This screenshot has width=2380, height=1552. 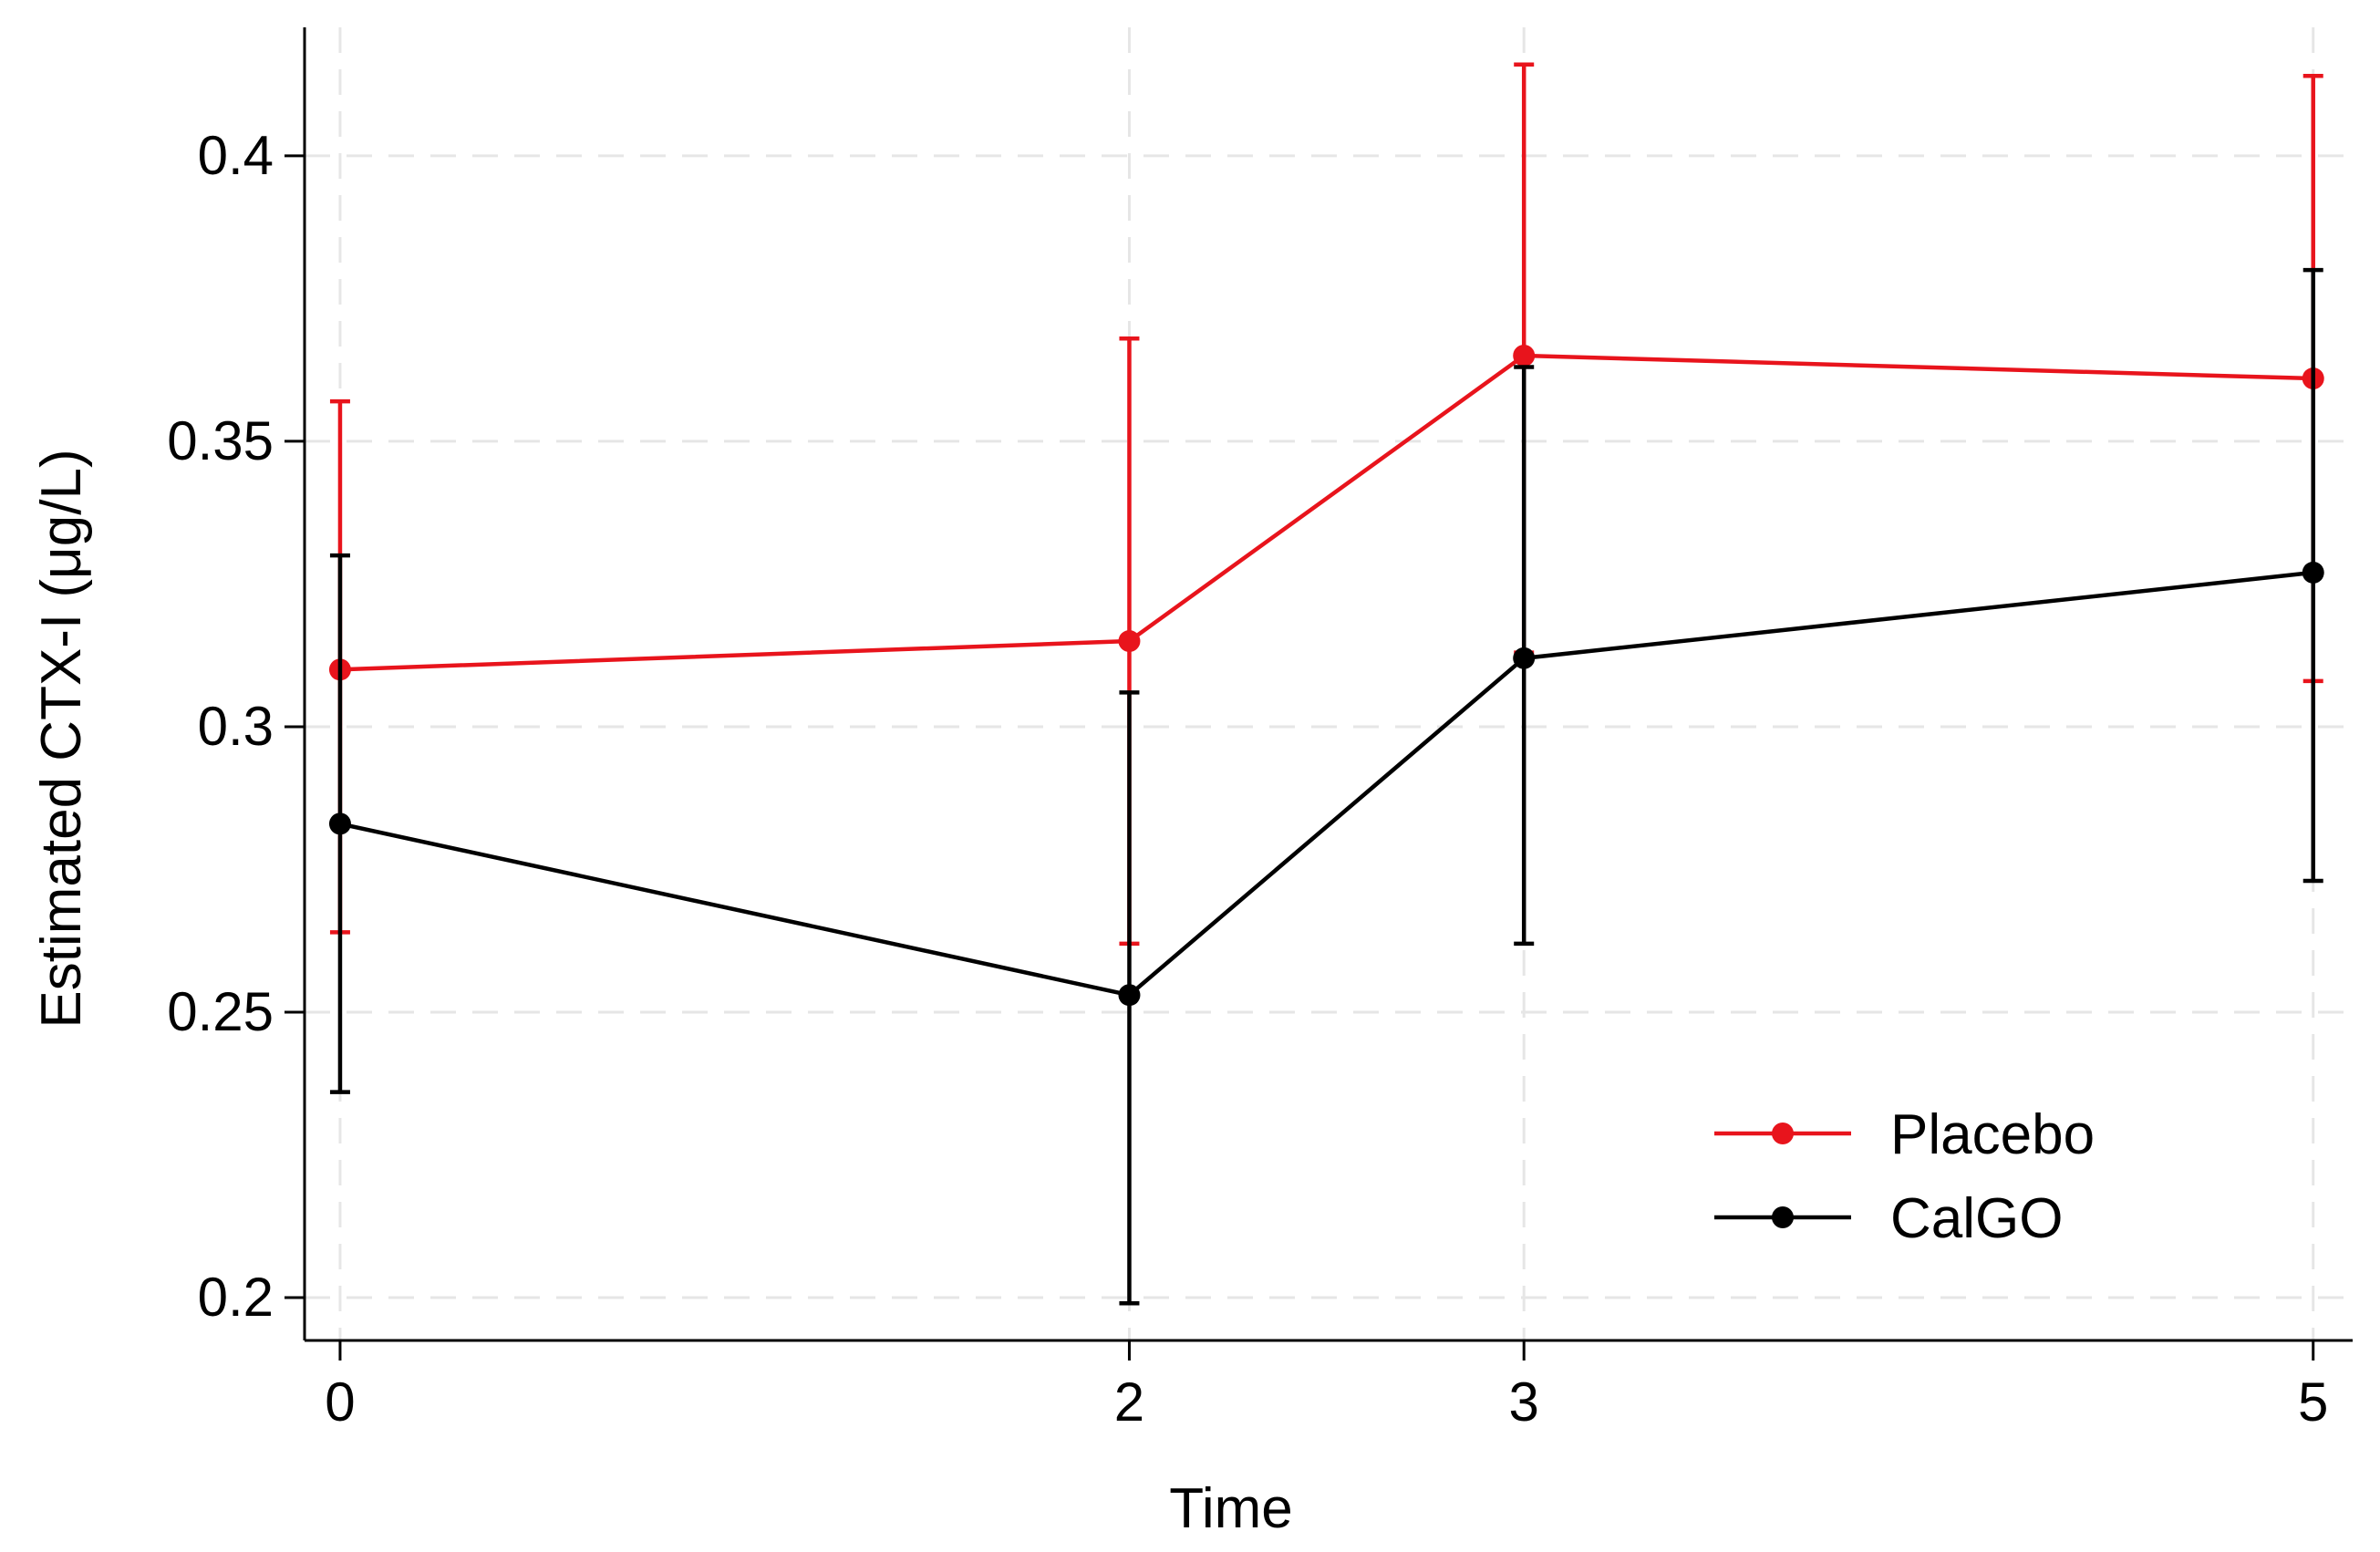 I want to click on y-tick-label: 0.25, so click(x=221, y=1012).